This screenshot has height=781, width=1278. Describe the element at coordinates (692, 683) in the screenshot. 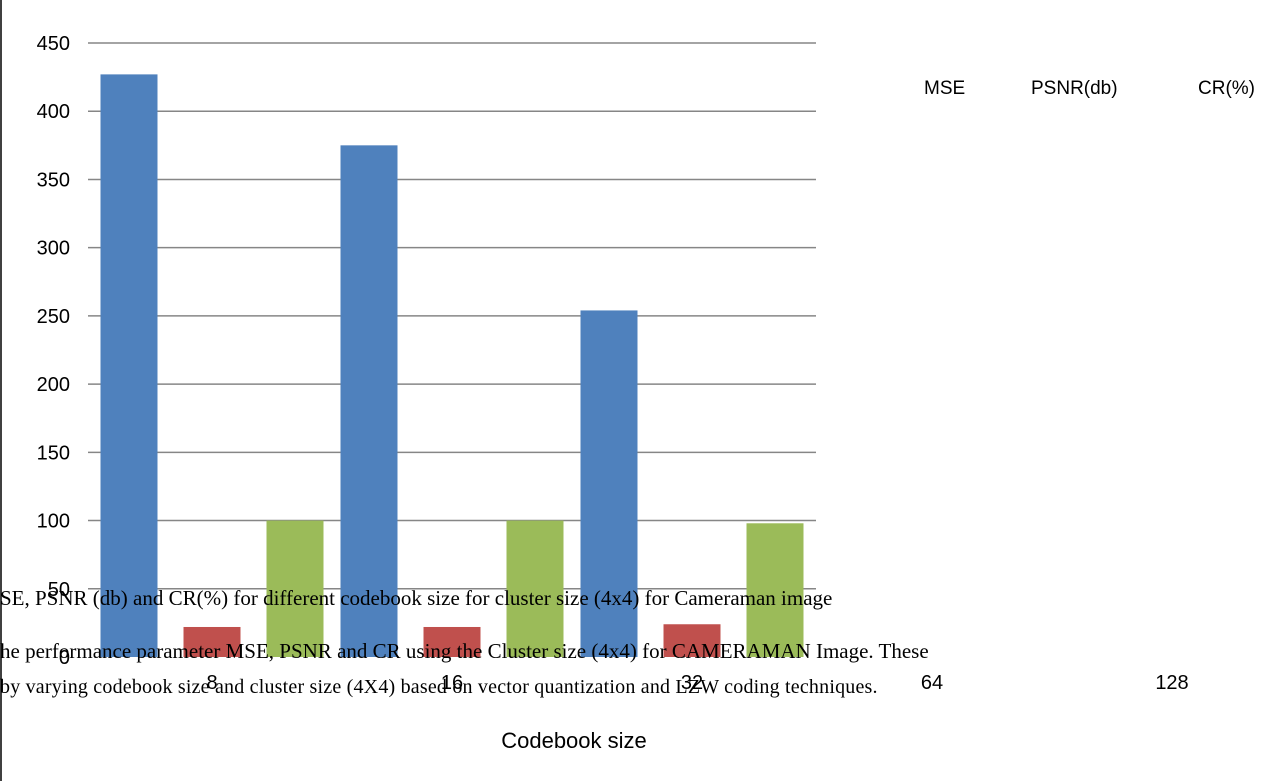

I see `x-tick-label: 32` at that location.